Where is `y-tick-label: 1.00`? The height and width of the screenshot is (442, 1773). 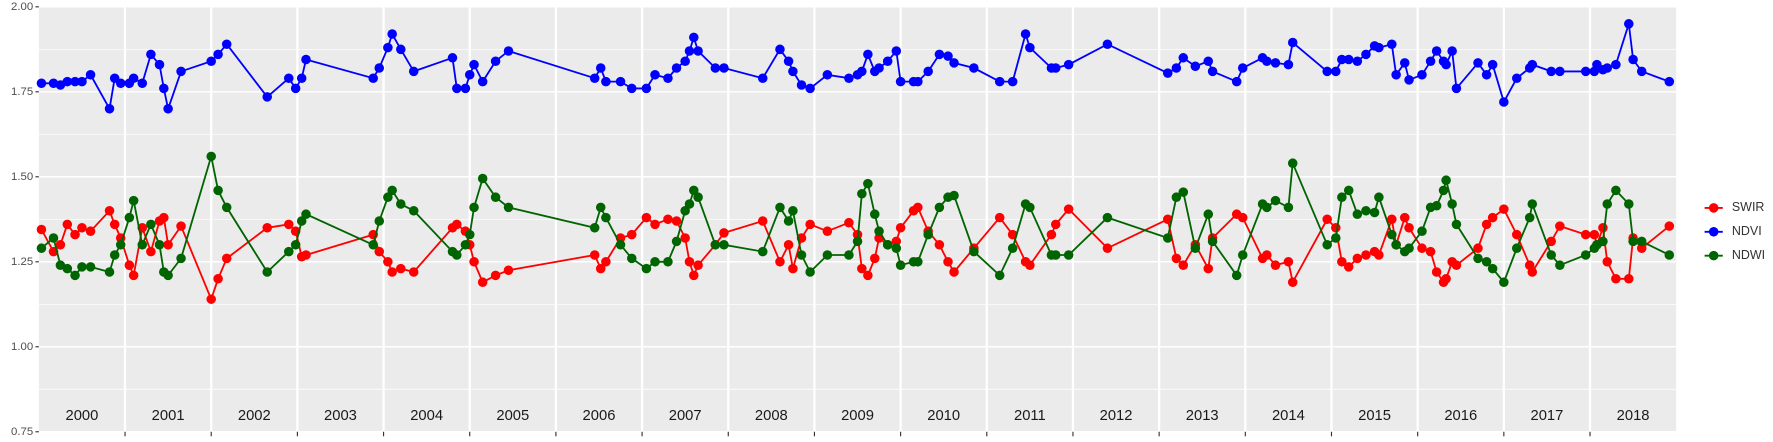 y-tick-label: 1.00 is located at coordinates (22, 347).